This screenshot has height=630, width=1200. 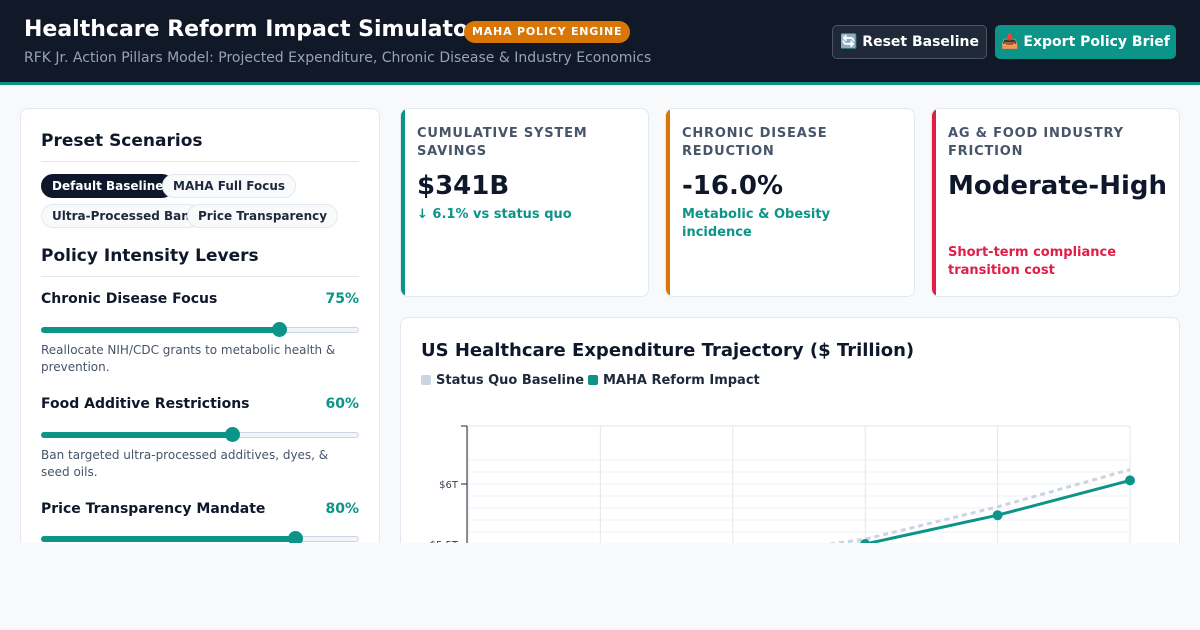 What do you see at coordinates (1036, 142) in the screenshot?
I see `kpi-label: AG & FOOD INDUSTRY FRICTION` at bounding box center [1036, 142].